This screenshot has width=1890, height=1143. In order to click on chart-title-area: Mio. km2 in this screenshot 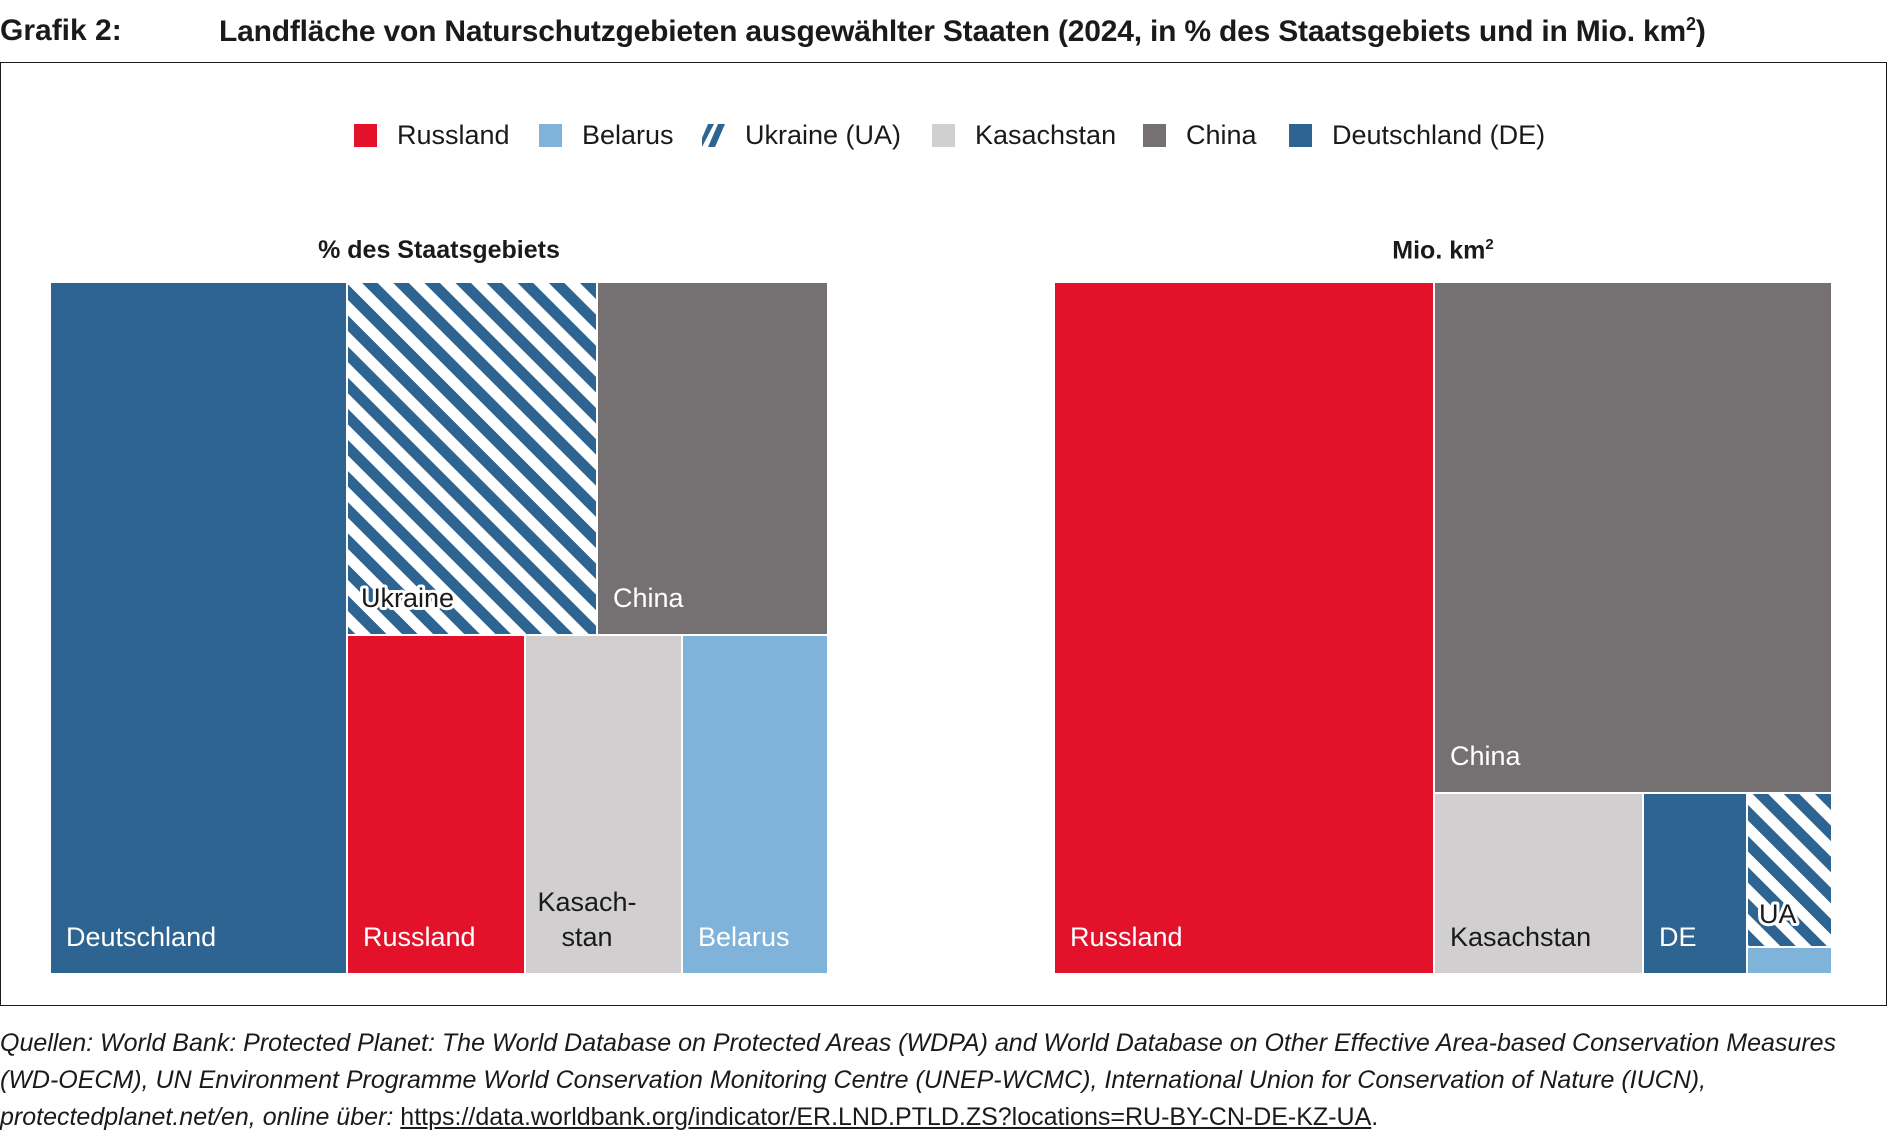, I will do `click(1443, 250)`.